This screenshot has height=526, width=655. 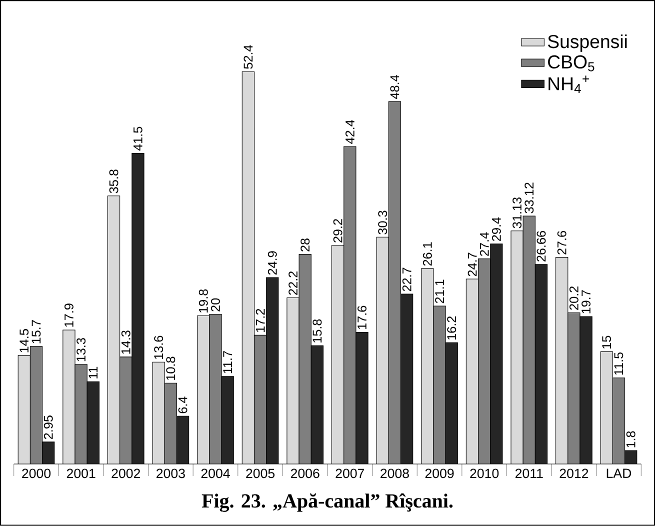 What do you see at coordinates (93, 372) in the screenshot?
I see `data-label: 11` at bounding box center [93, 372].